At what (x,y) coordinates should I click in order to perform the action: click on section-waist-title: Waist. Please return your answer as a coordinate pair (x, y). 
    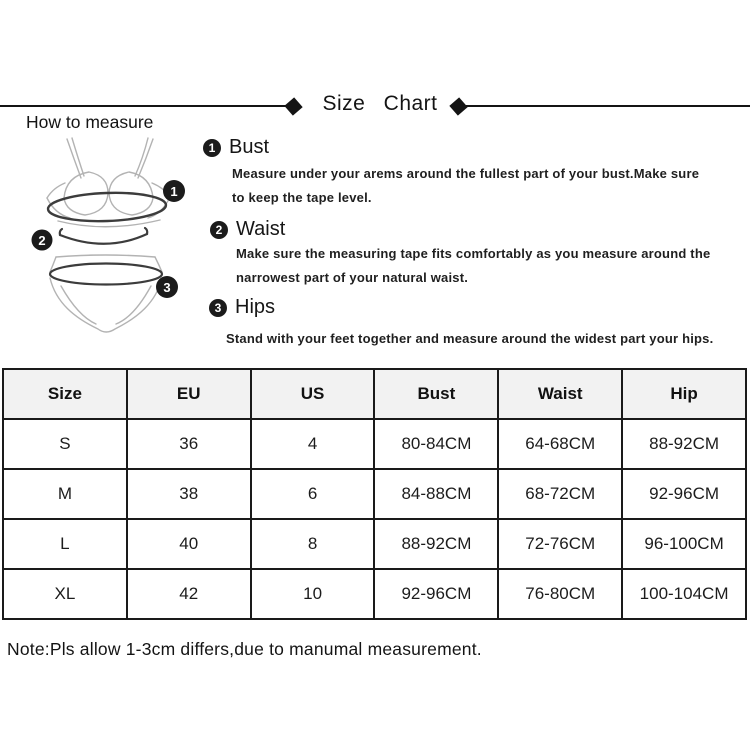
    Looking at the image, I should click on (261, 229).